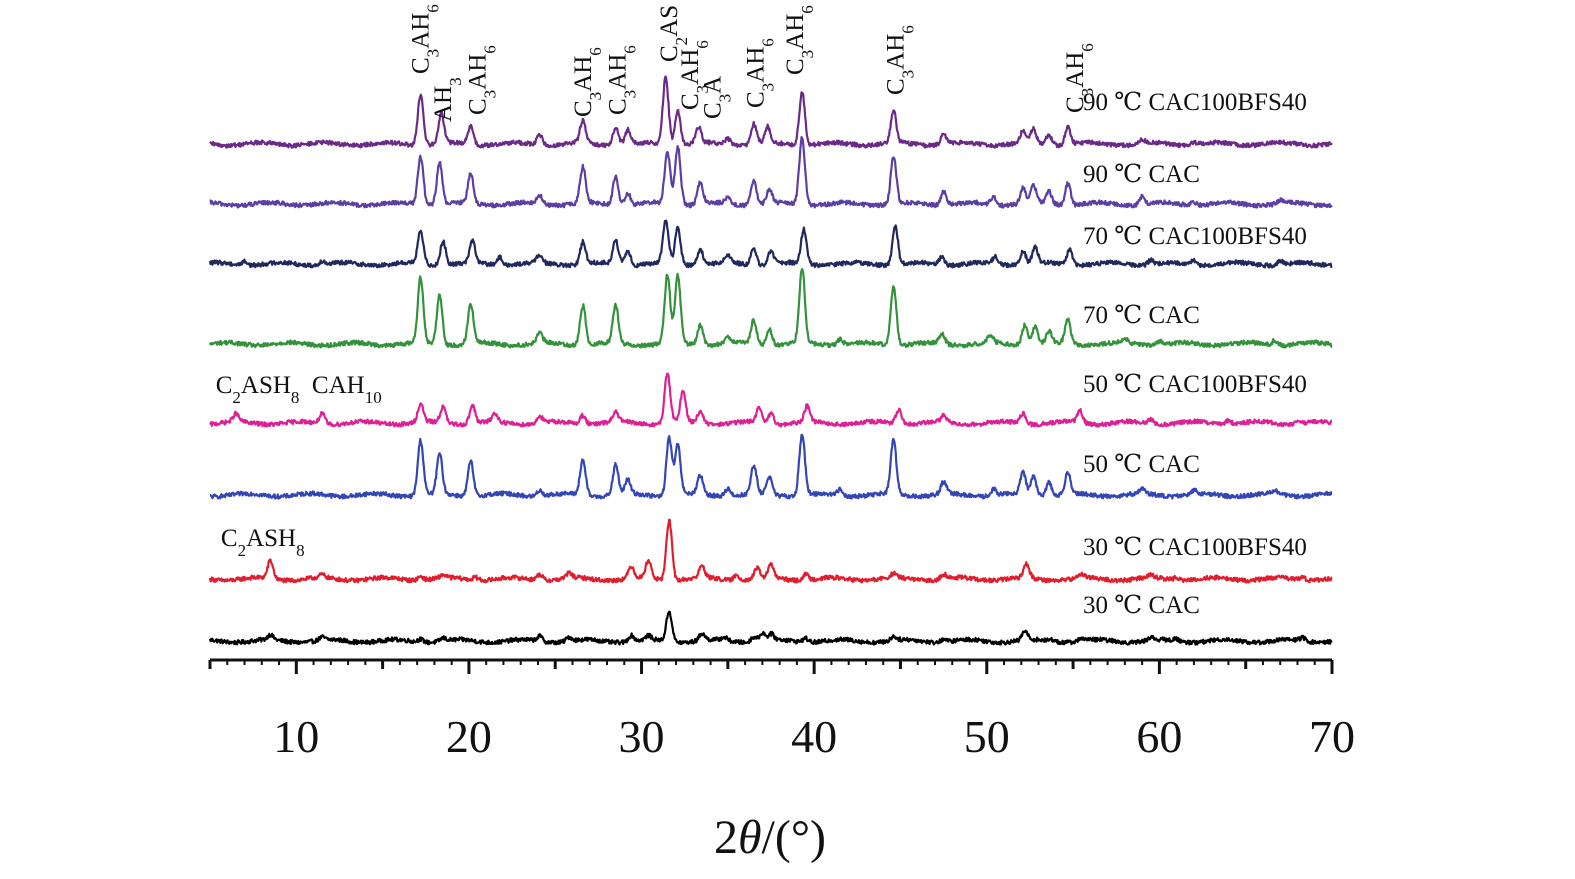 This screenshot has height=879, width=1575. Describe the element at coordinates (299, 389) in the screenshot. I see `phase-label: C2ASH8 CAH10` at that location.